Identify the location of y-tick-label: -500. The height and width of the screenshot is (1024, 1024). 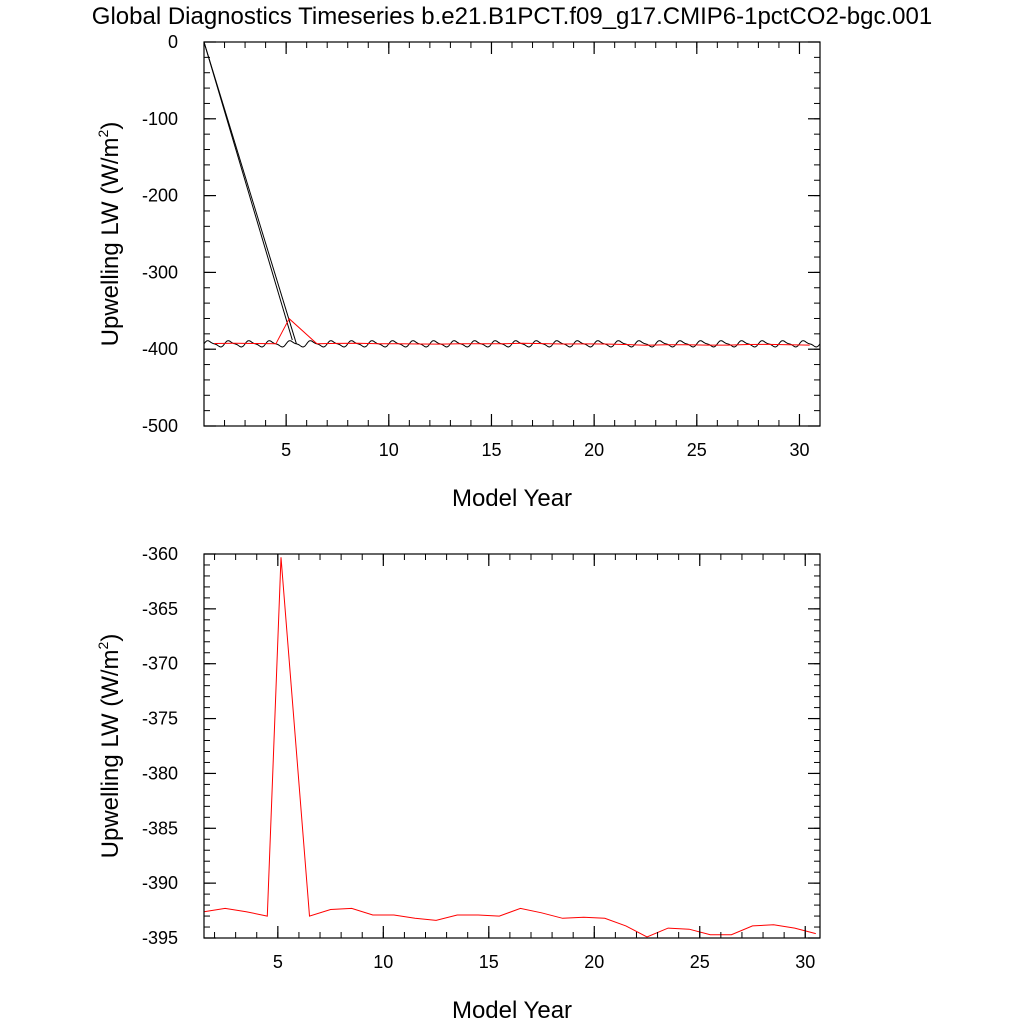
(160, 426).